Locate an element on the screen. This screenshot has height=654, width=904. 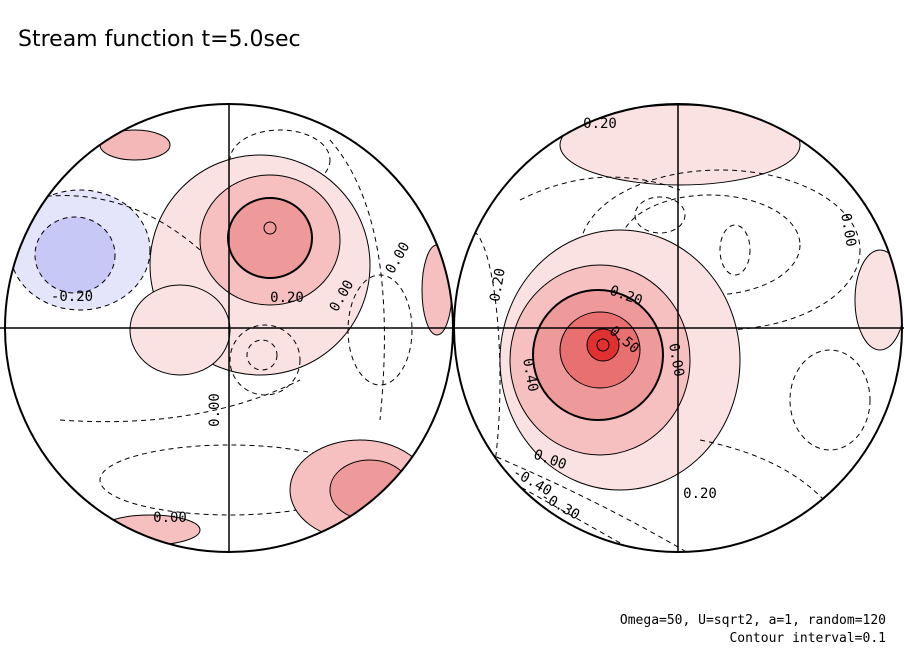
footnote: Omega=50, U=sqrt2, a=1, random=120 is located at coordinates (753, 620).